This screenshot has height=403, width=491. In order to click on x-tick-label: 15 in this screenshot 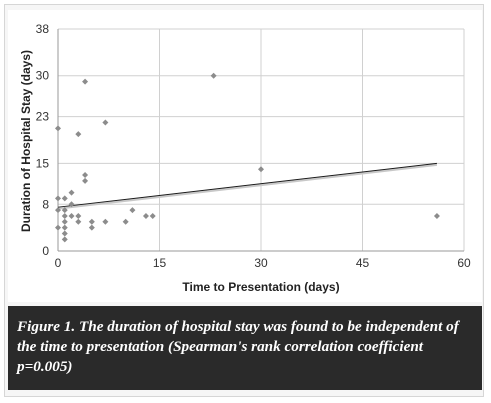, I will do `click(160, 263)`.